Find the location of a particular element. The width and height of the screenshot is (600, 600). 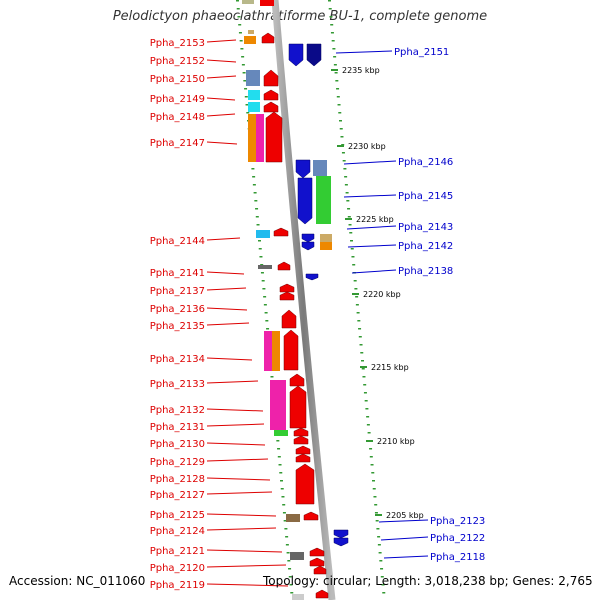

gene-label-left: Ppha_2129 is located at coordinates (177, 462).